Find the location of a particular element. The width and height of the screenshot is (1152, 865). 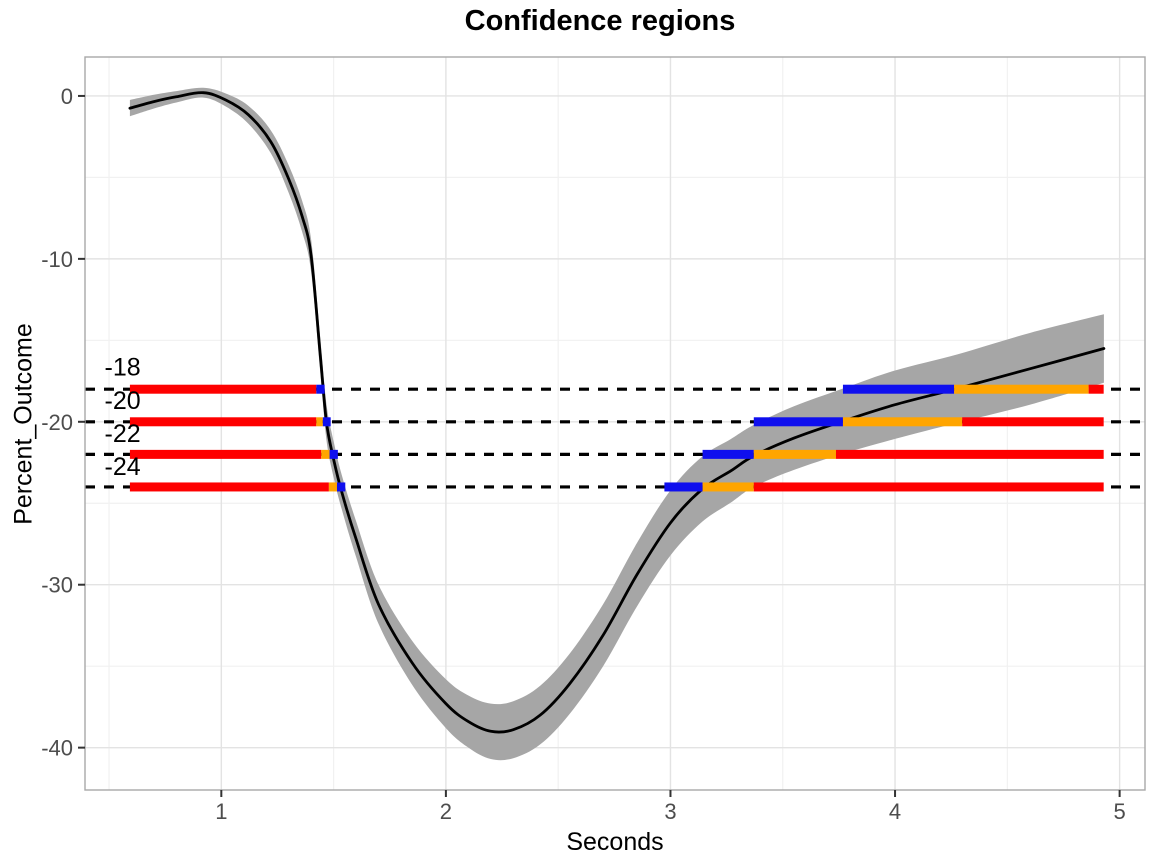

level-label: -20 is located at coordinates (123, 401).